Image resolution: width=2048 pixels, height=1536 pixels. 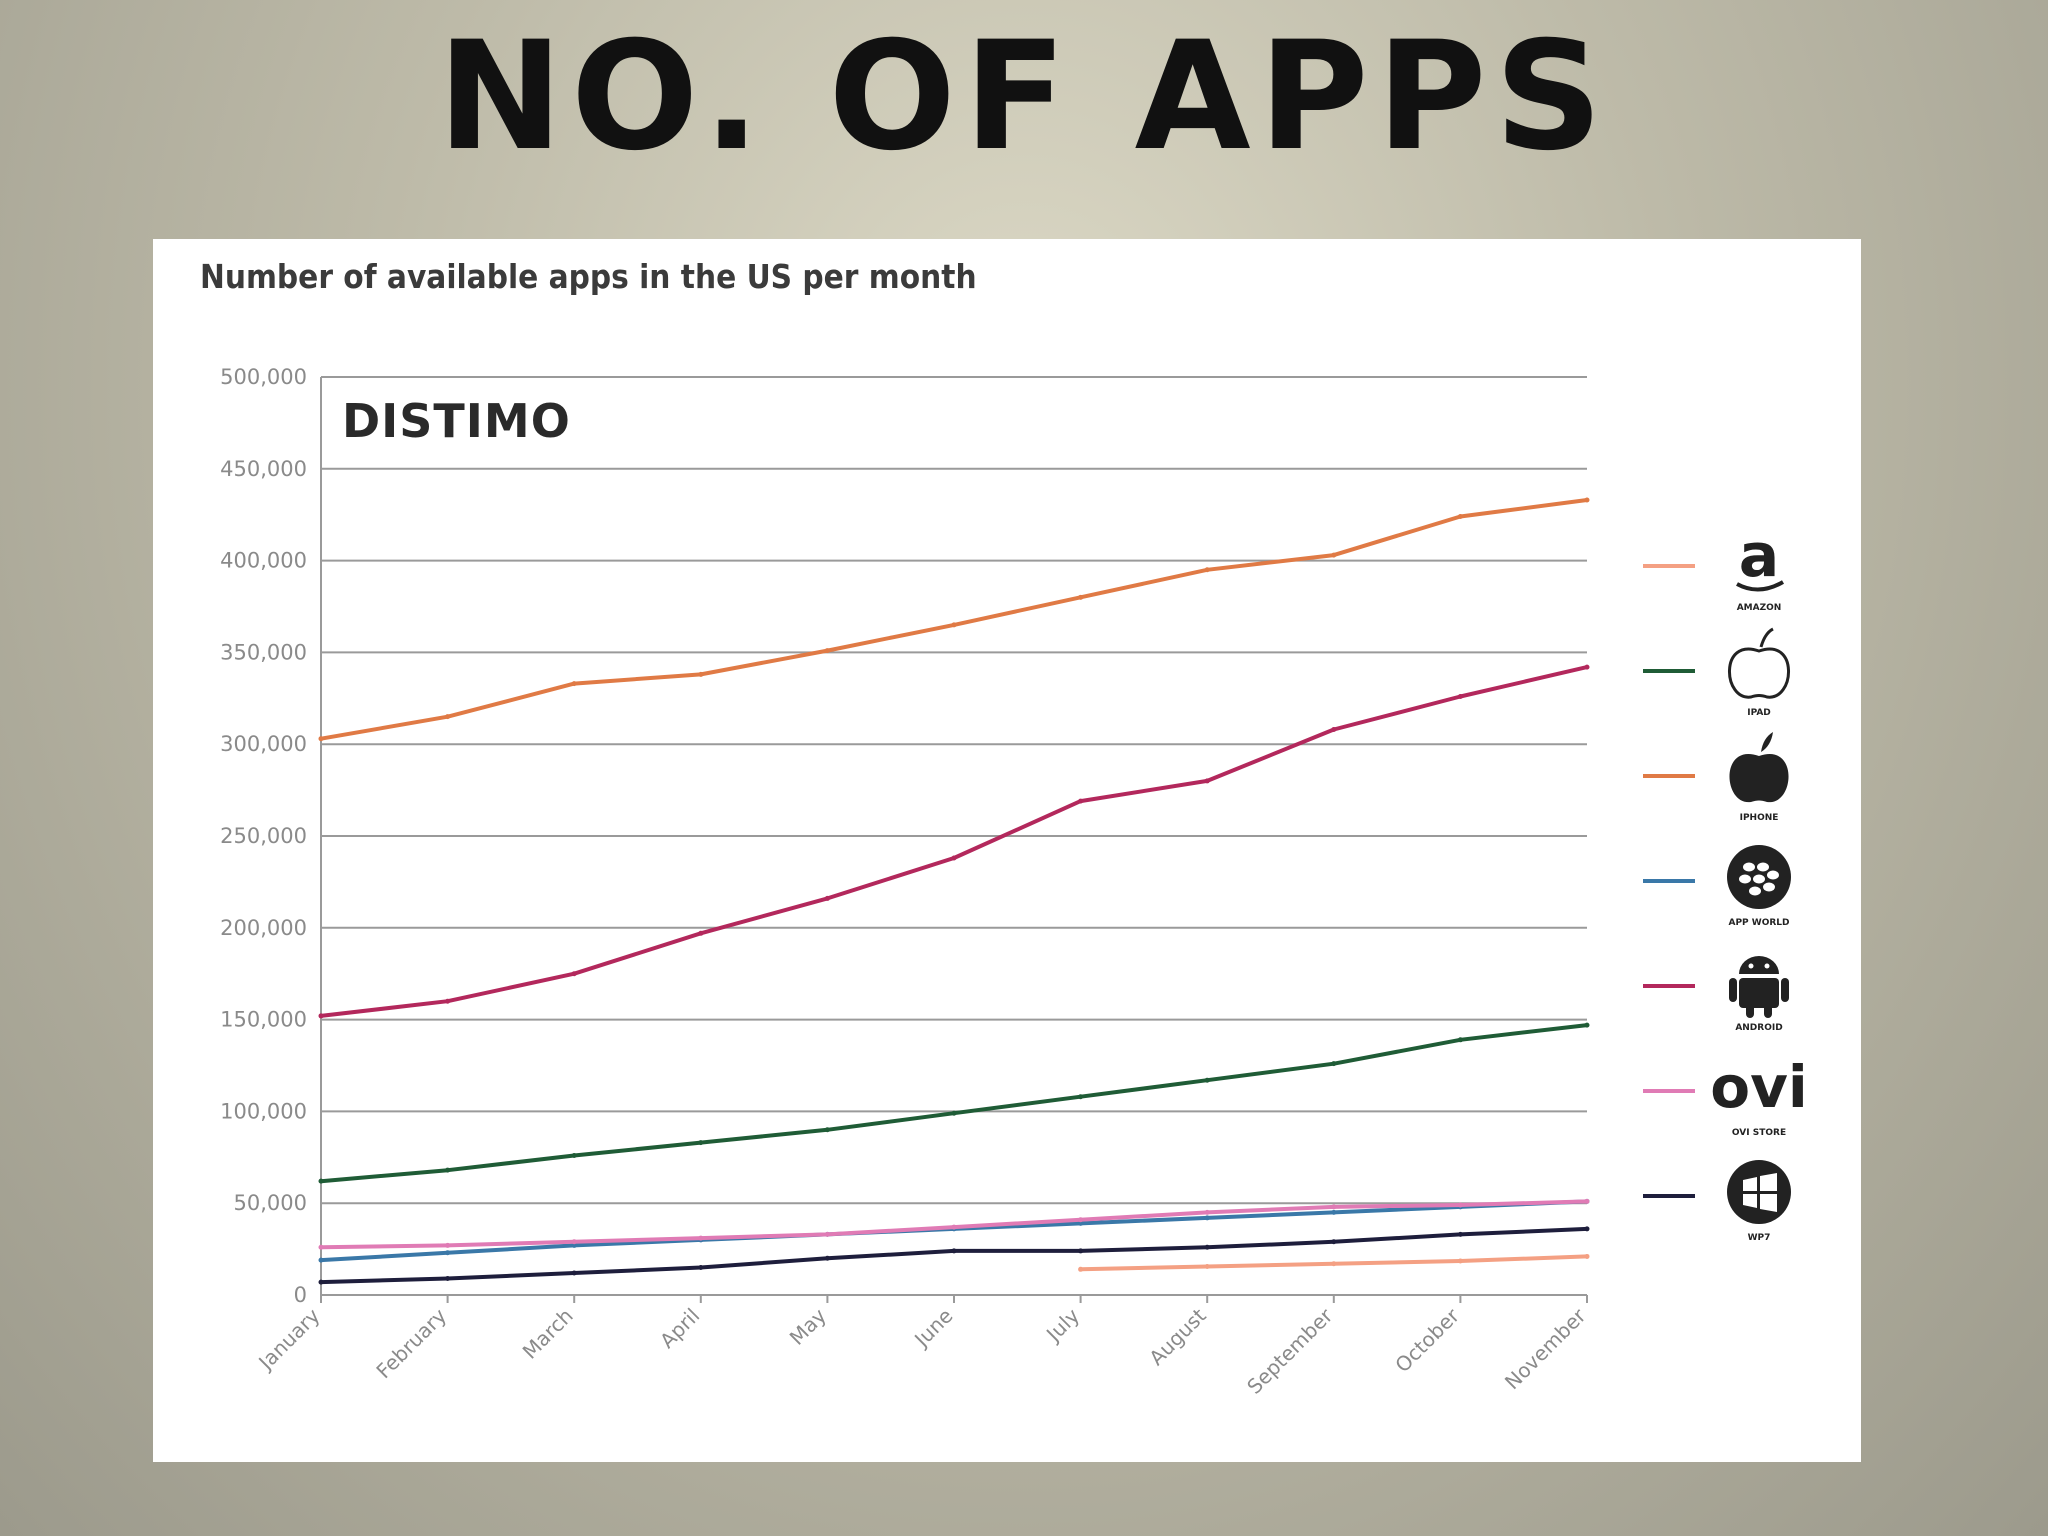 What do you see at coordinates (1759, 1192) in the screenshot?
I see `windows-icon` at bounding box center [1759, 1192].